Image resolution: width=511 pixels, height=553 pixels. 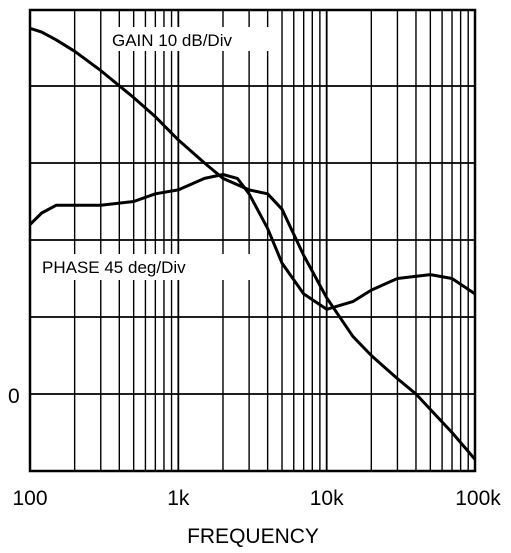 I want to click on phase-annotation: PHASE 45 deg/Div, so click(x=114, y=267).